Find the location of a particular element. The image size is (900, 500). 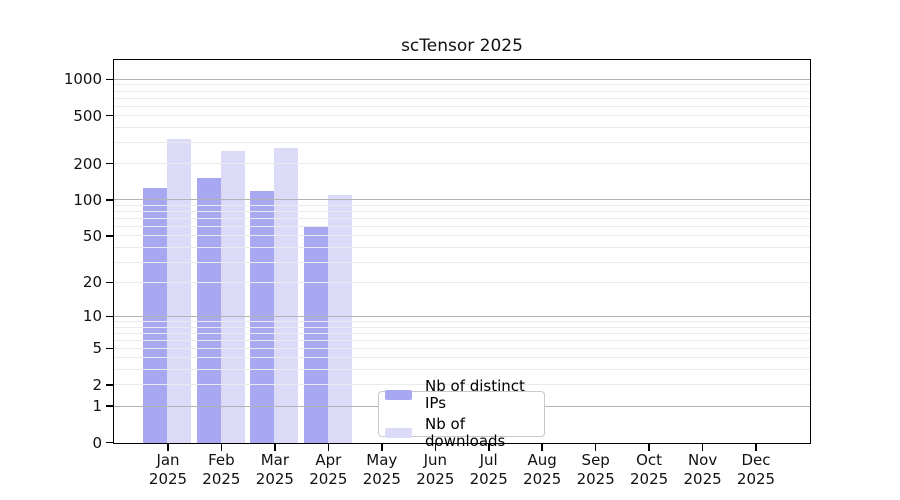

x-tick-oct is located at coordinates (649, 447).